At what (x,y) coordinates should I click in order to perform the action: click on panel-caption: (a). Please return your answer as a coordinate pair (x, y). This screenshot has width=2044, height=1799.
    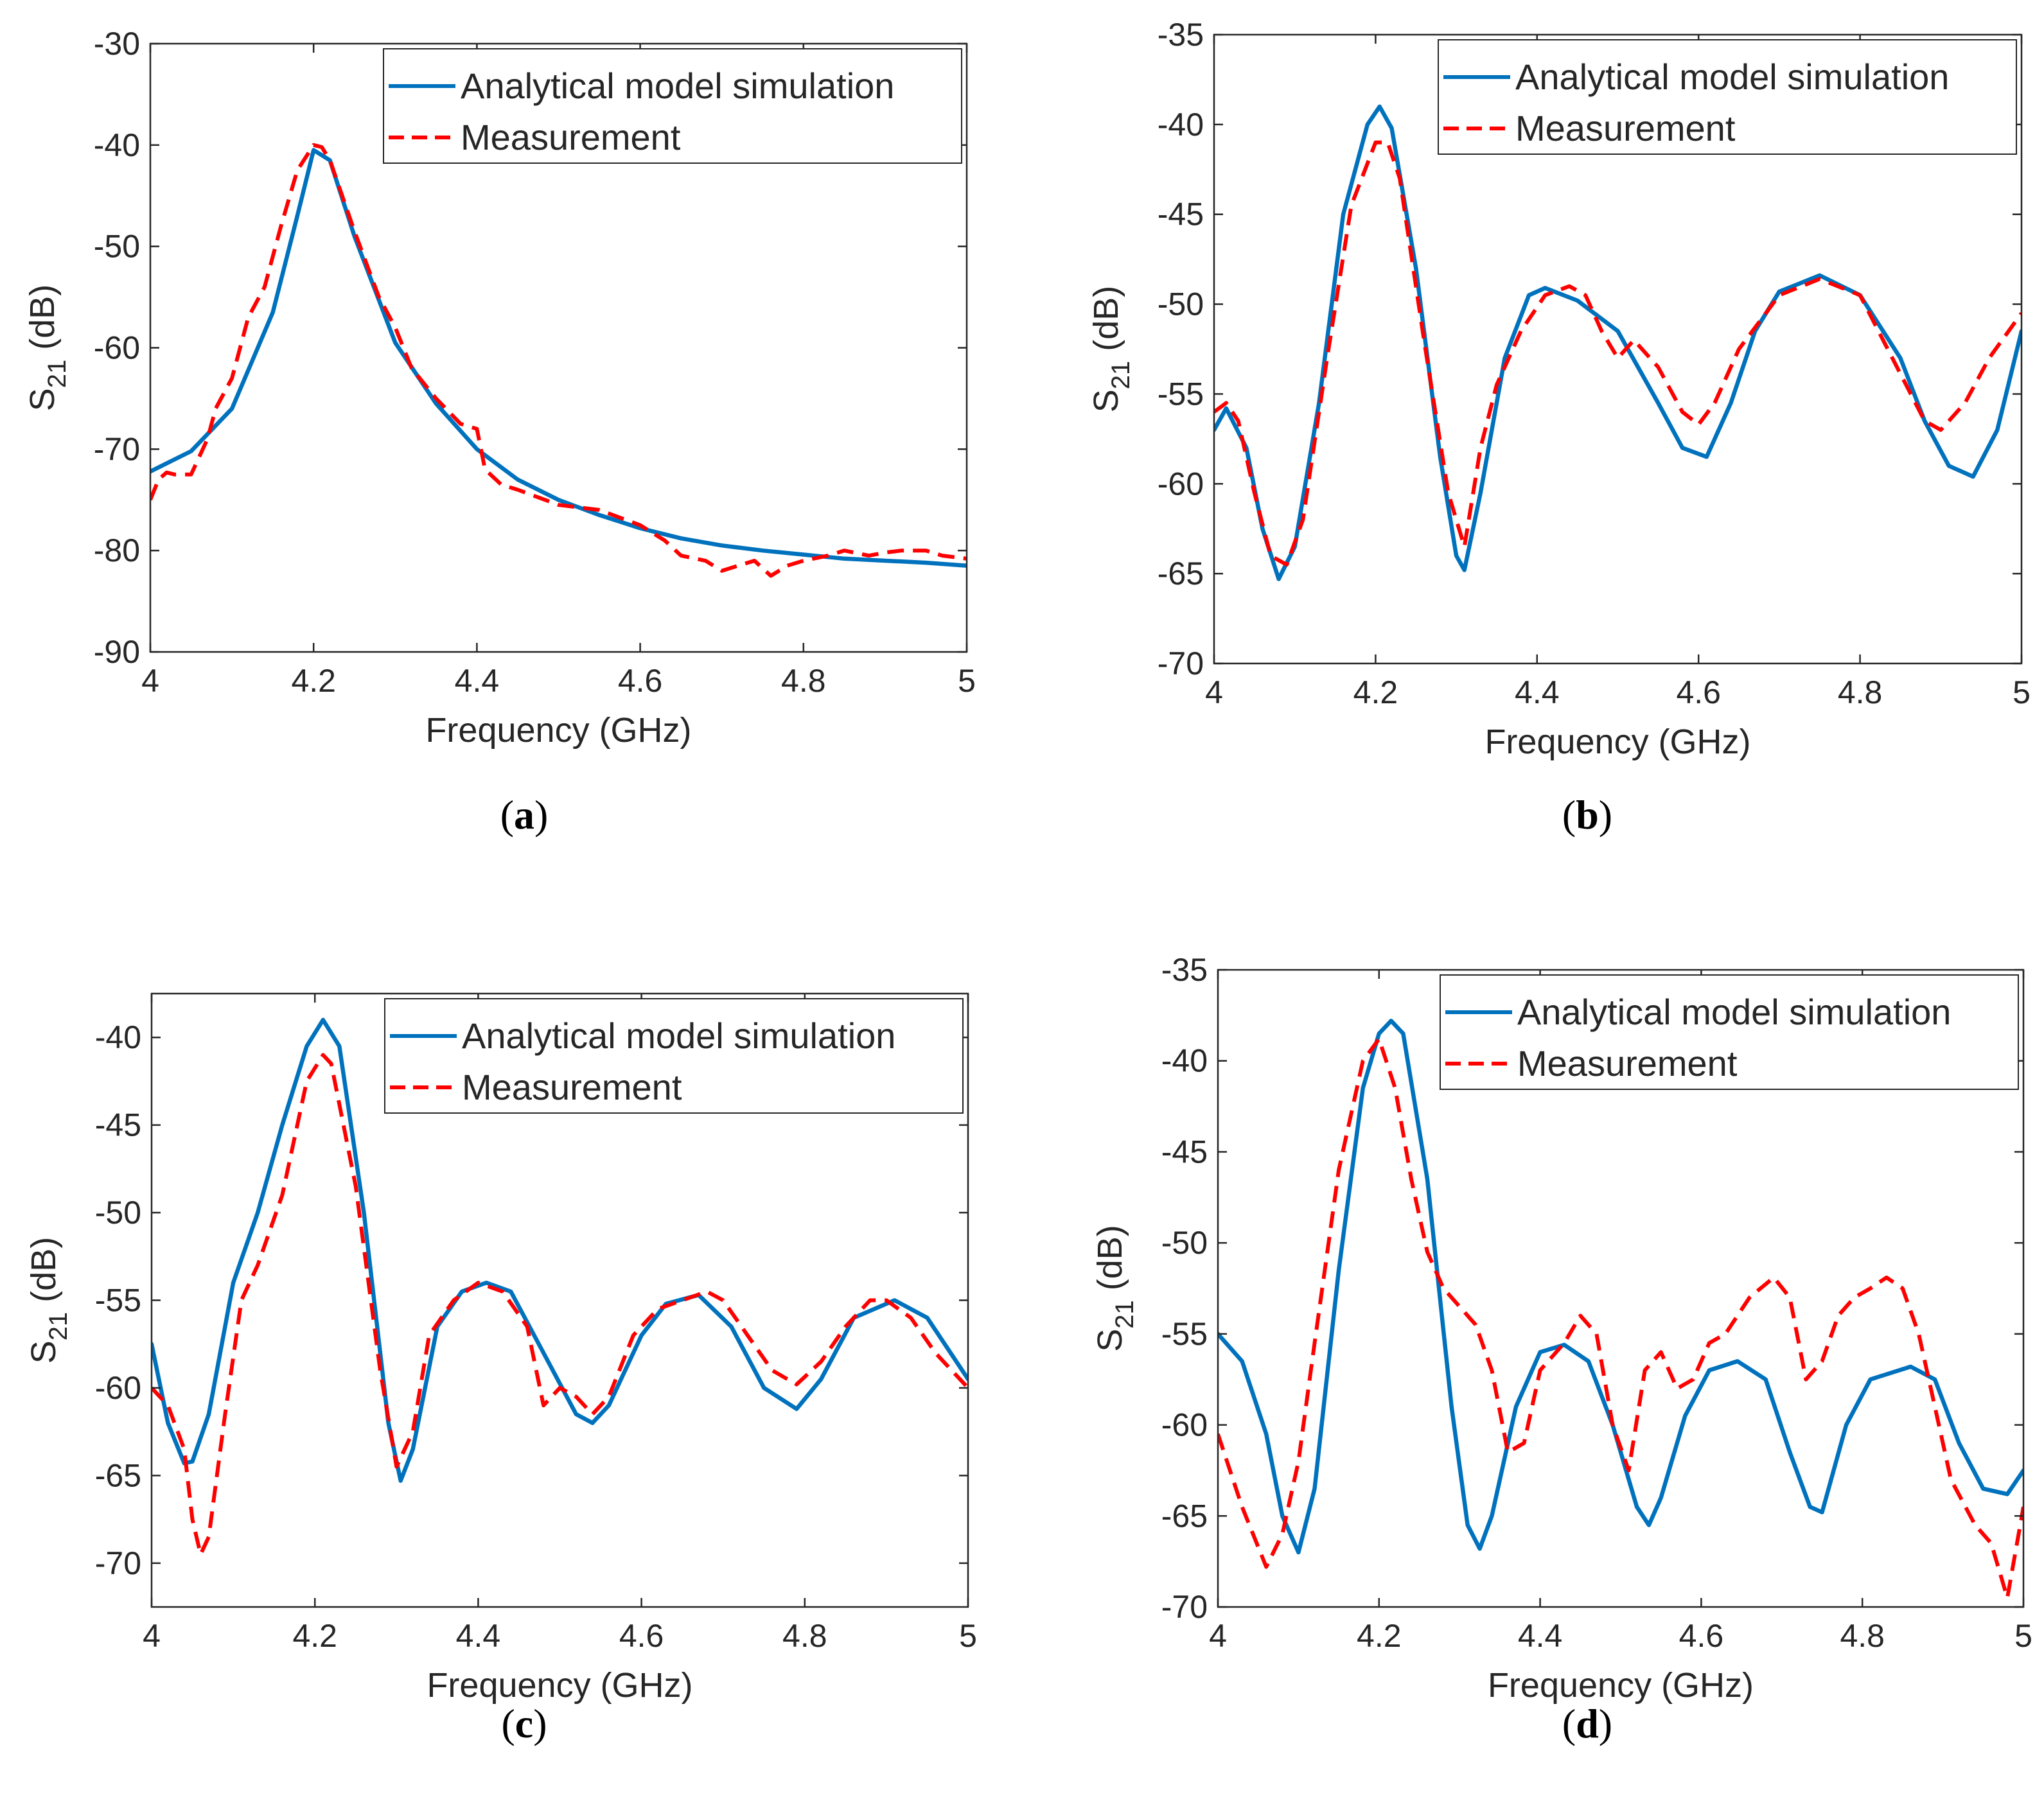
    Looking at the image, I should click on (524, 815).